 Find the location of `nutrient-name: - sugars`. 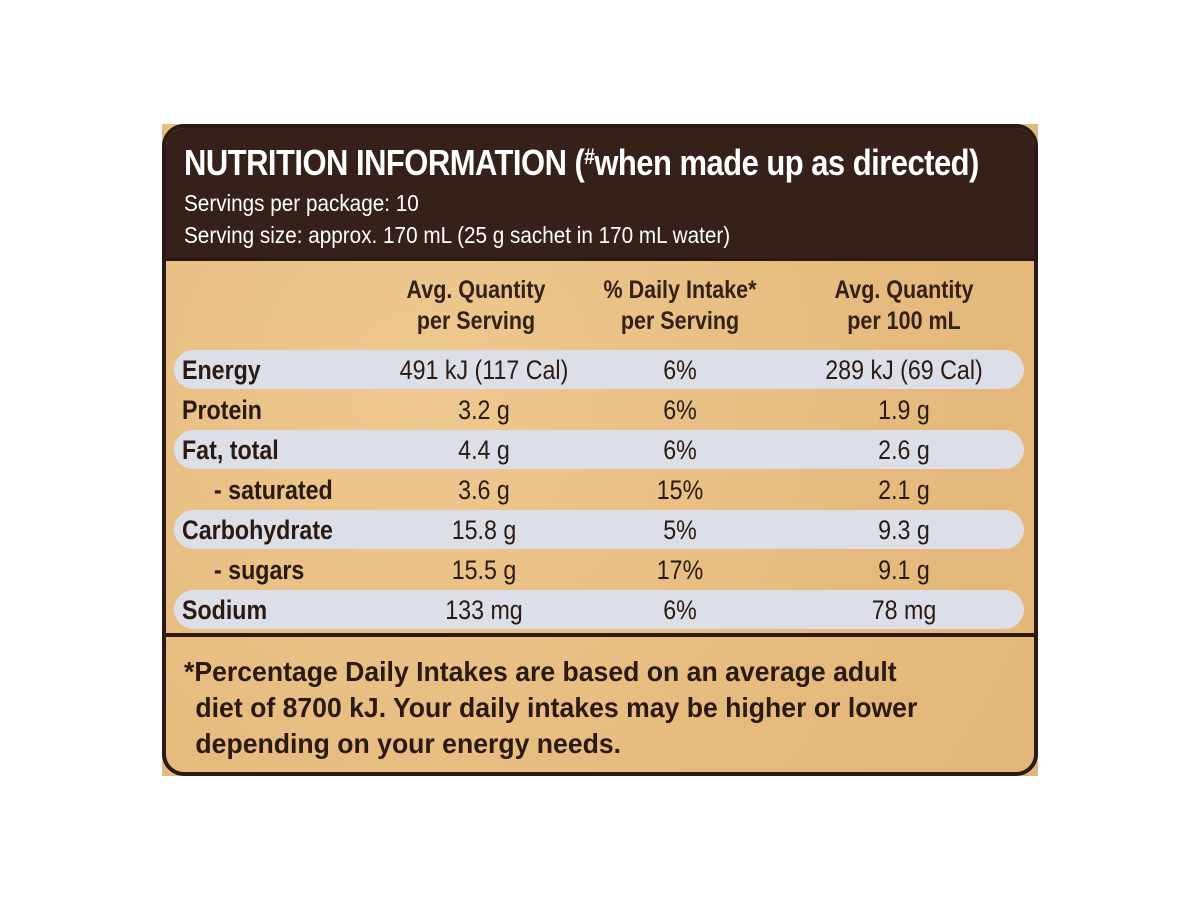

nutrient-name: - sugars is located at coordinates (259, 570).